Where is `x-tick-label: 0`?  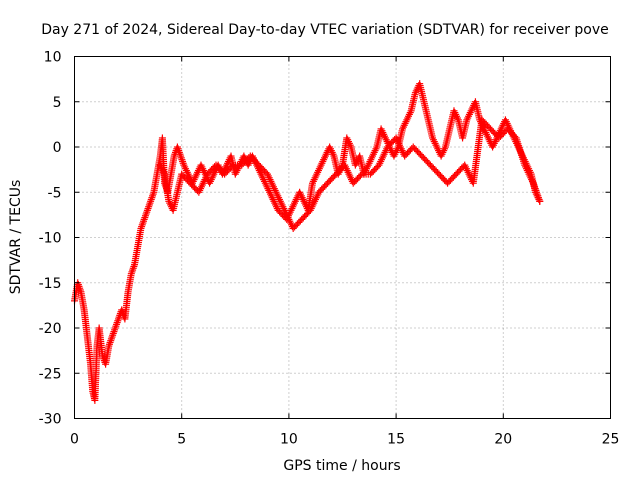 x-tick-label: 0 is located at coordinates (74, 440).